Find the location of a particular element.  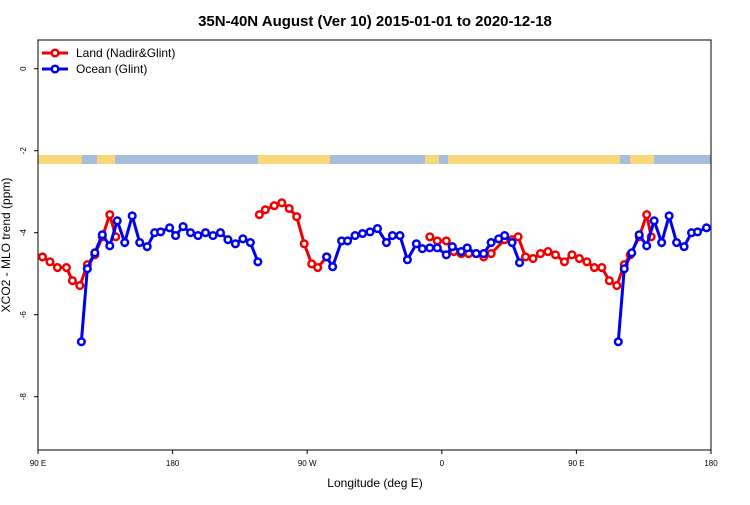

x-tick-label: 90 W is located at coordinates (307, 463).